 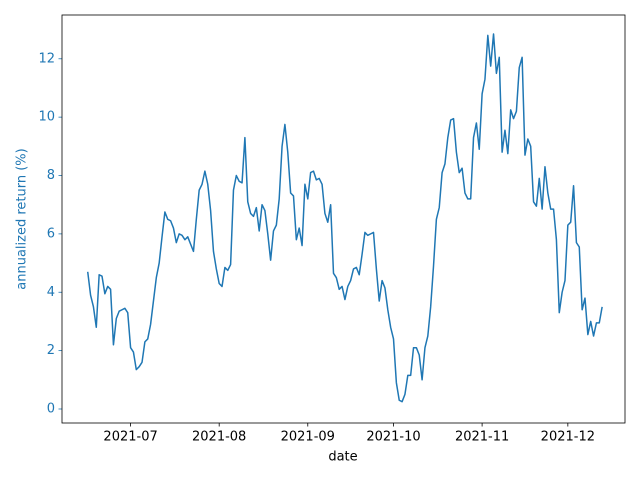 I want to click on x-tick-label: 2021-10, so click(x=393, y=437).